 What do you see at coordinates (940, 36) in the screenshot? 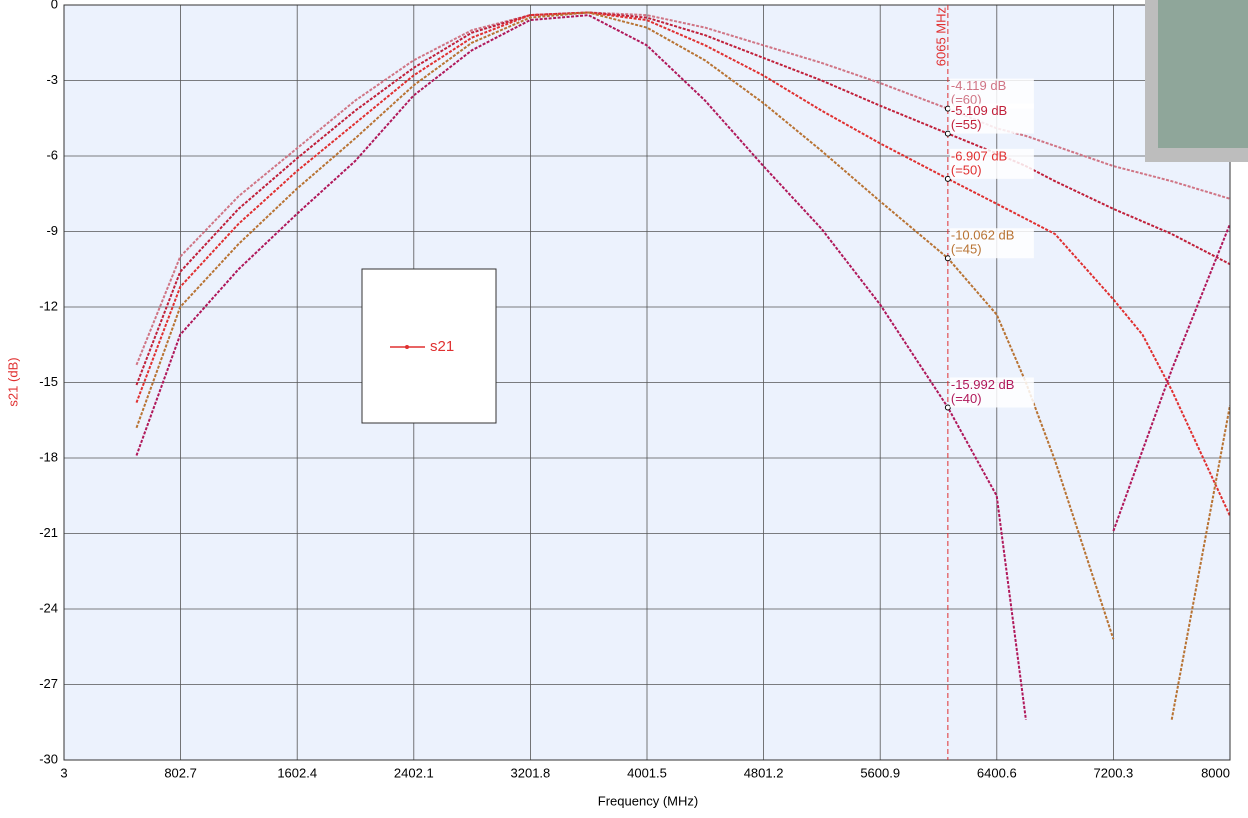
I see `marker-label: 6065 MHz` at bounding box center [940, 36].